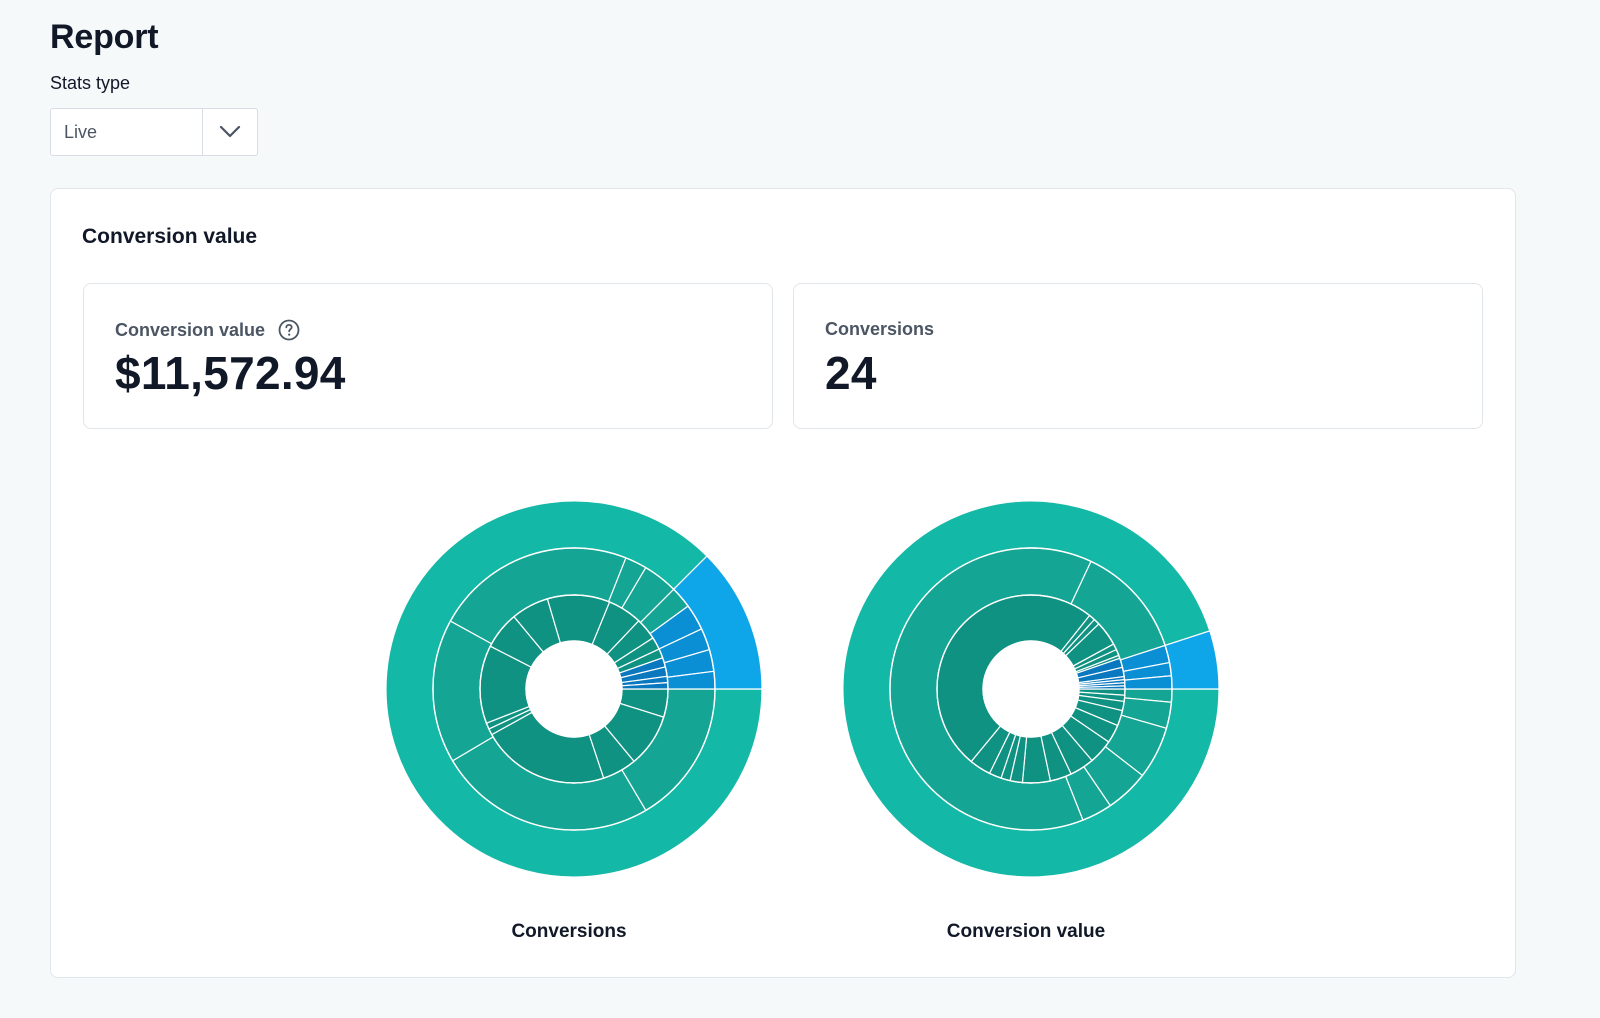 The height and width of the screenshot is (1018, 1600). Describe the element at coordinates (569, 931) in the screenshot. I see `chart-caption: Conversions` at that location.